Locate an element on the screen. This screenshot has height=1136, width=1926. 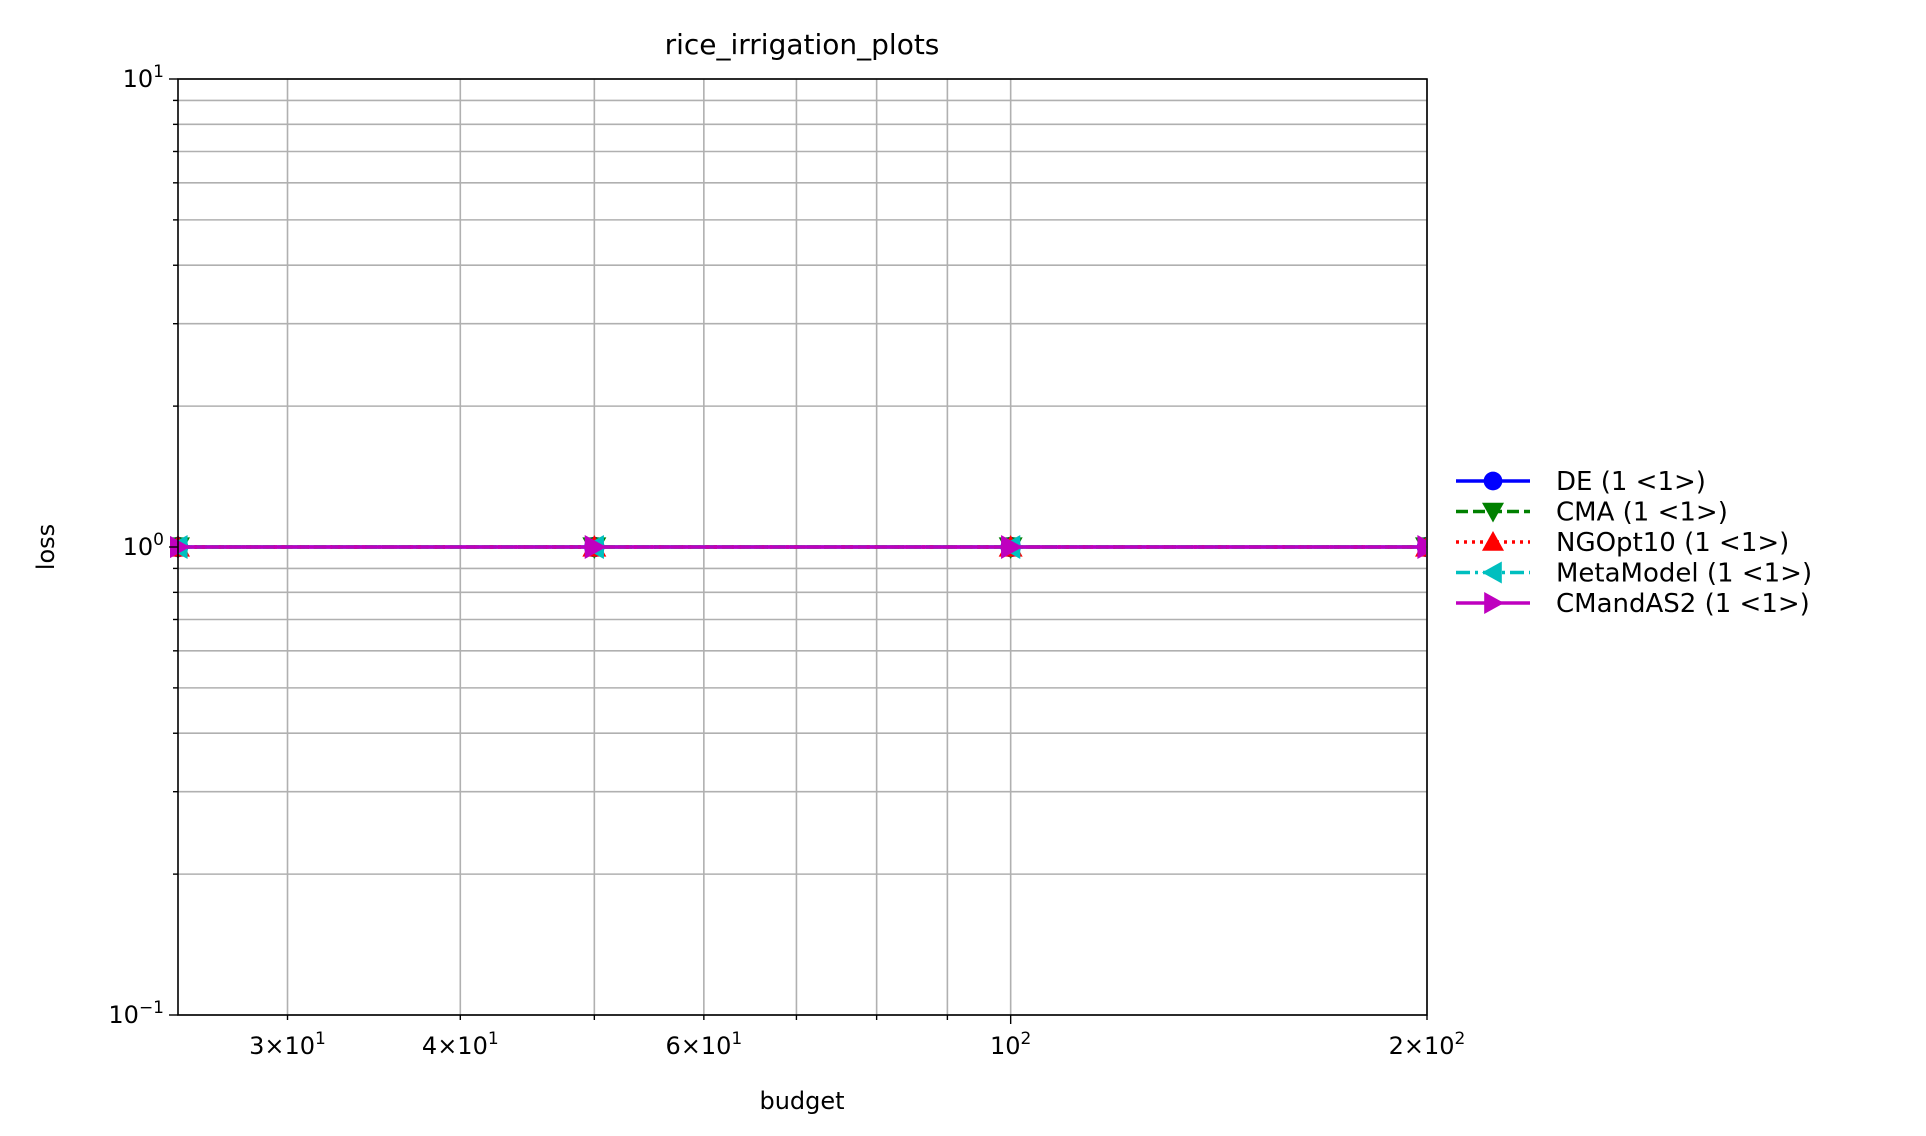
legend-item: NGOpt10 (1 <1>) is located at coordinates (1622, 543).